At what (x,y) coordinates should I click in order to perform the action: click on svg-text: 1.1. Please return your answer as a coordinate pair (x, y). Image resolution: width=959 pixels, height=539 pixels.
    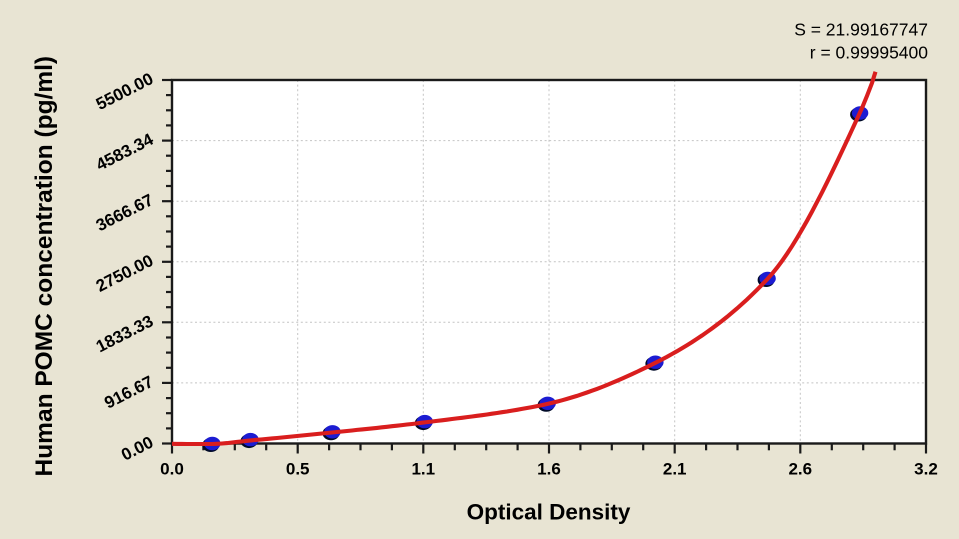
    Looking at the image, I should click on (423, 469).